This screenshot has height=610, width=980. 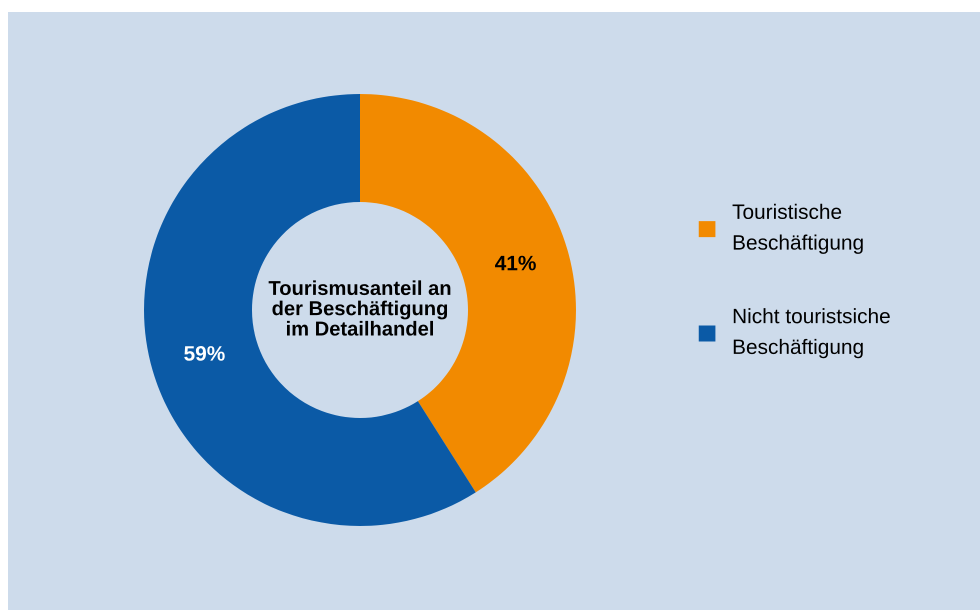 What do you see at coordinates (359, 308) in the screenshot?
I see `text: Tourismusanteil an der Beschäftigung im Detailhandel` at bounding box center [359, 308].